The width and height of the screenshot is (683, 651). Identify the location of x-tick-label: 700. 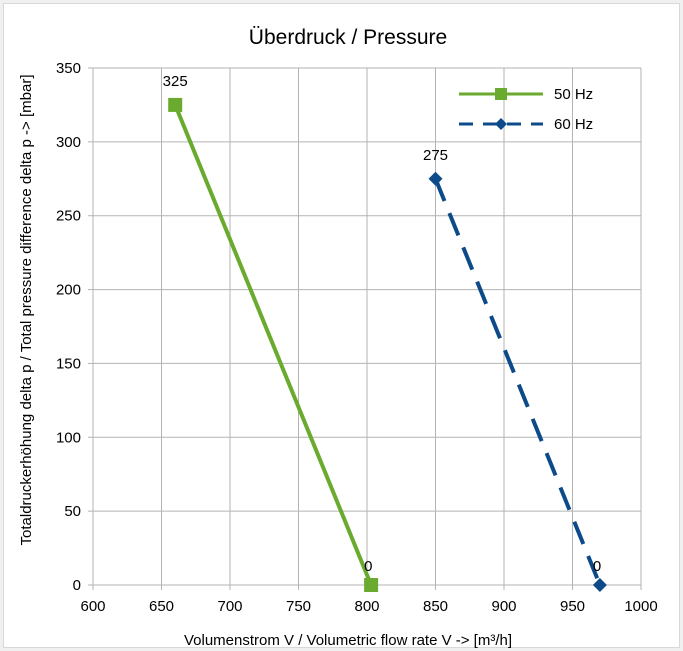
(229, 606).